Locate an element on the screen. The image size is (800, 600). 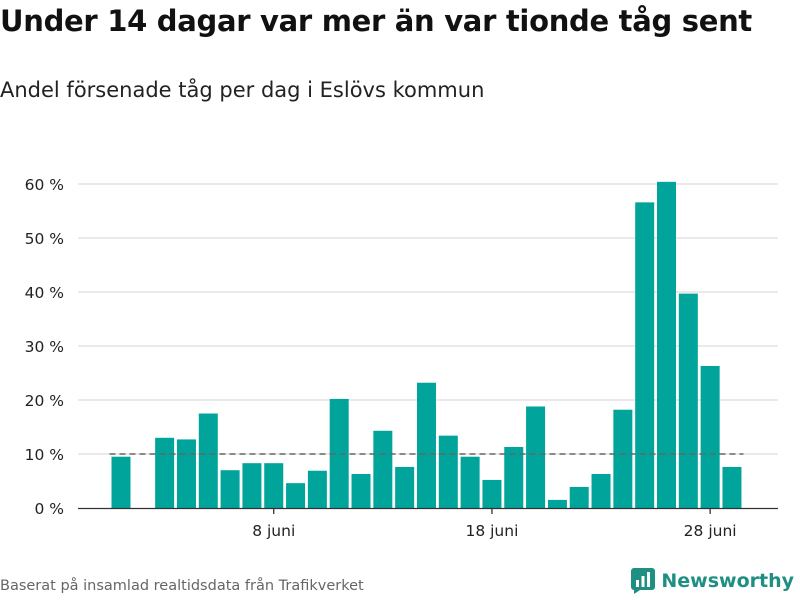
bar-chart-logo-icon is located at coordinates (643, 581).